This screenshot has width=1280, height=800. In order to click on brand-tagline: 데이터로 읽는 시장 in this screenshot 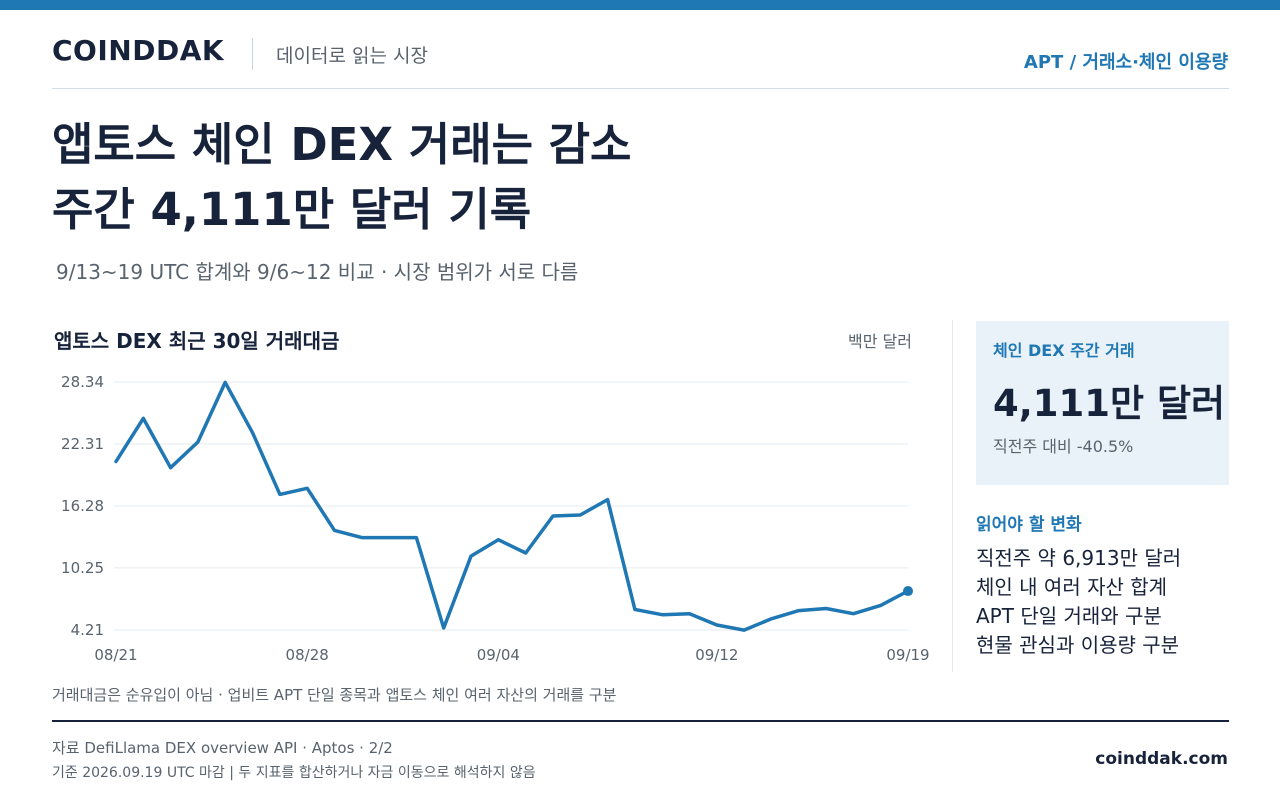, I will do `click(352, 56)`.